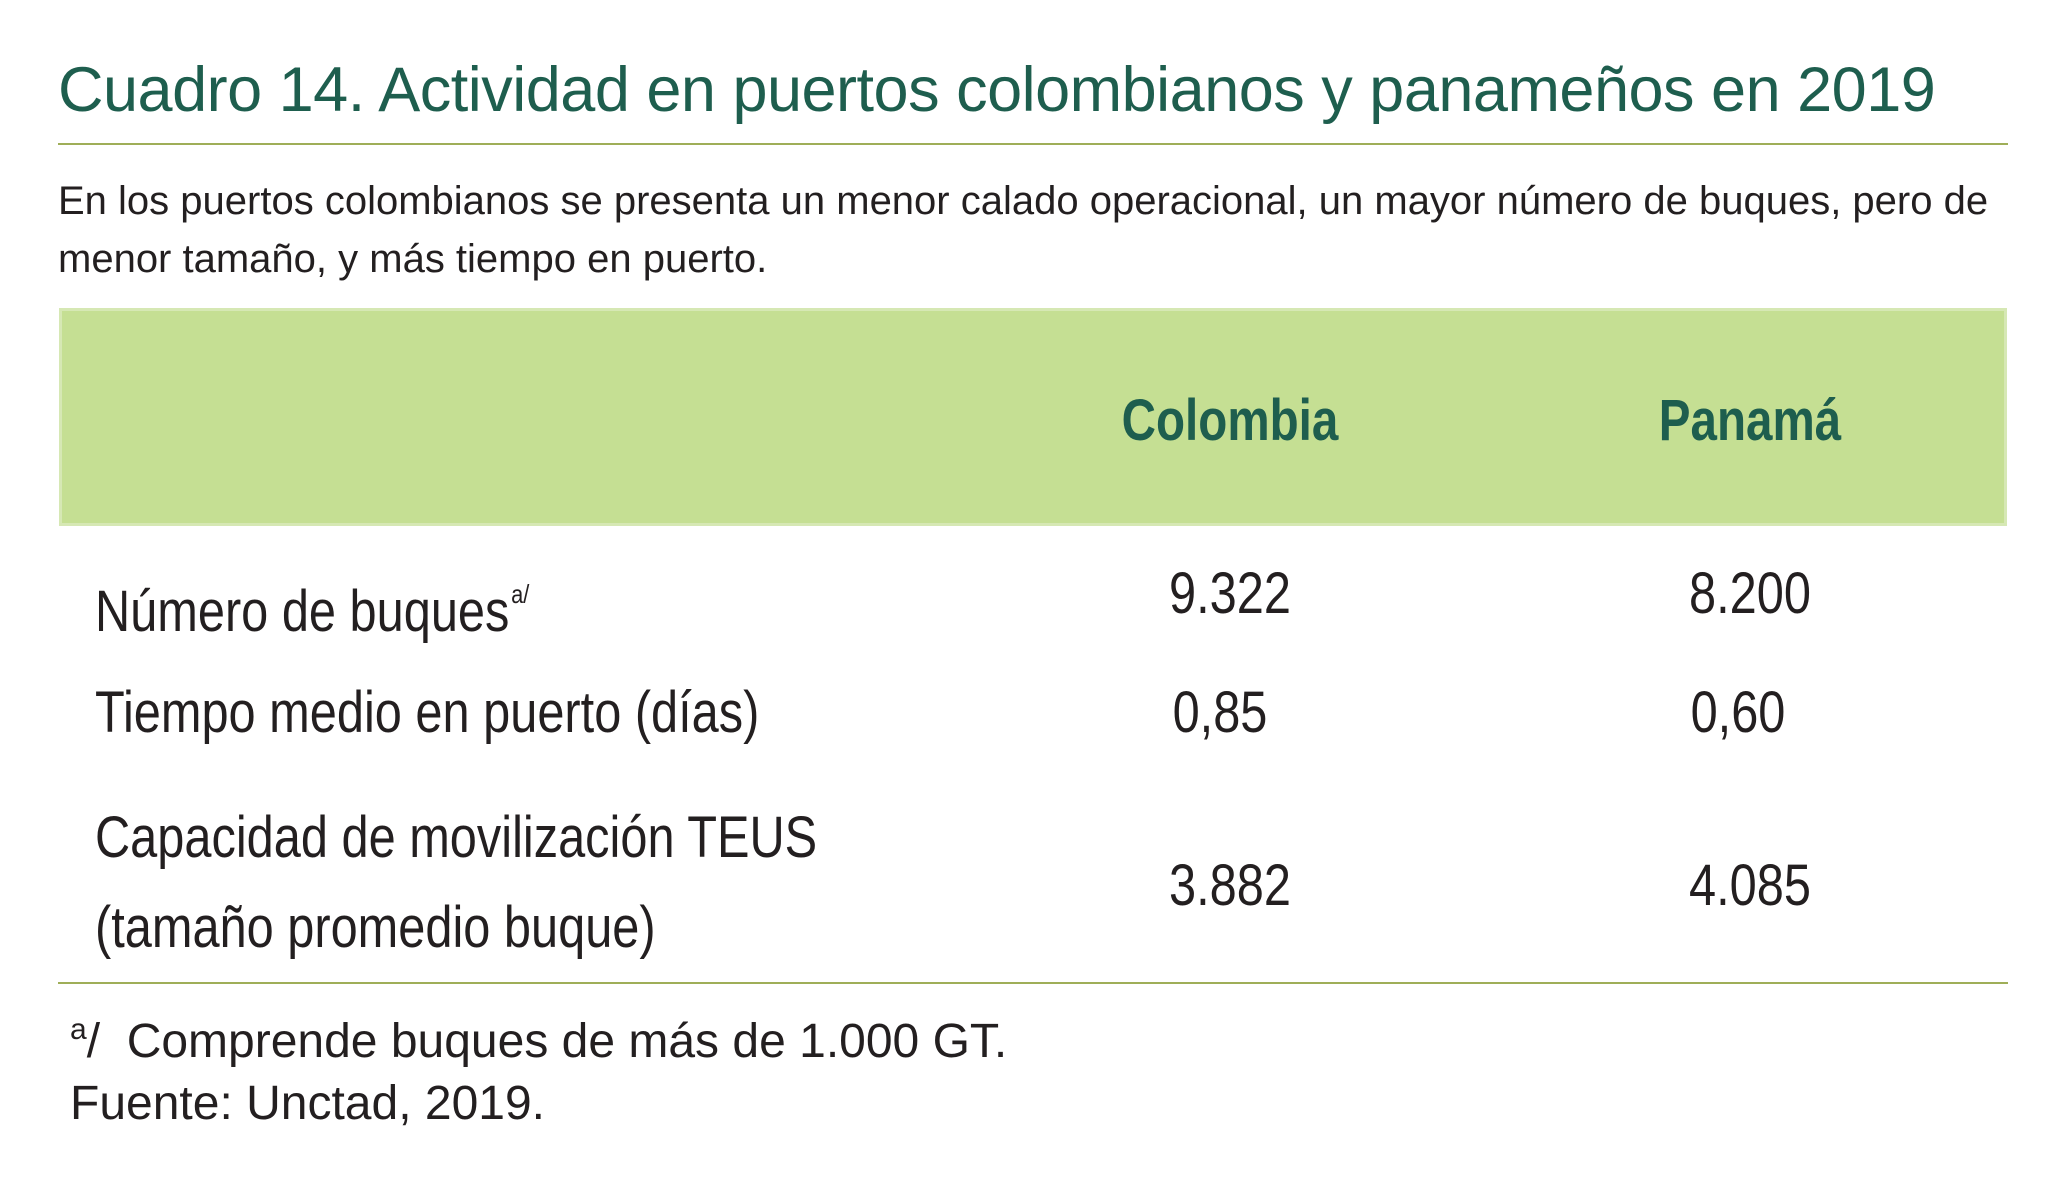 The image size is (2068, 1181). I want to click on column-header-colombia: Colombia, so click(1230, 420).